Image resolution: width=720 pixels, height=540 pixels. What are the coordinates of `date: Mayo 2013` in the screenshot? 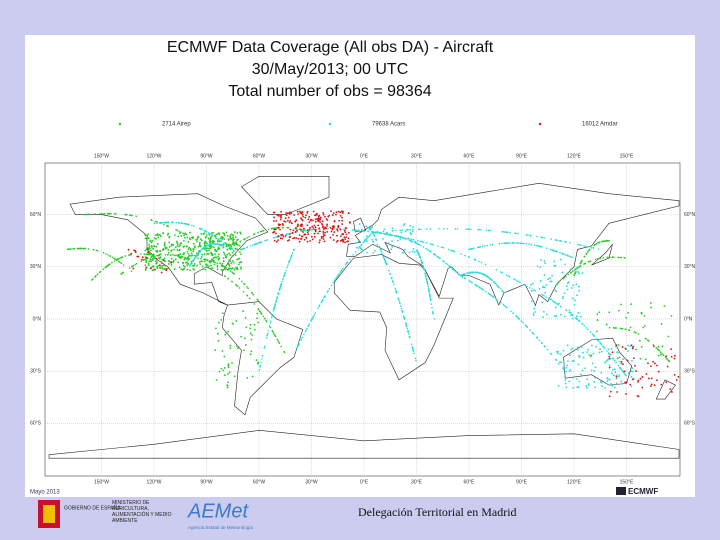 It's located at (45, 493).